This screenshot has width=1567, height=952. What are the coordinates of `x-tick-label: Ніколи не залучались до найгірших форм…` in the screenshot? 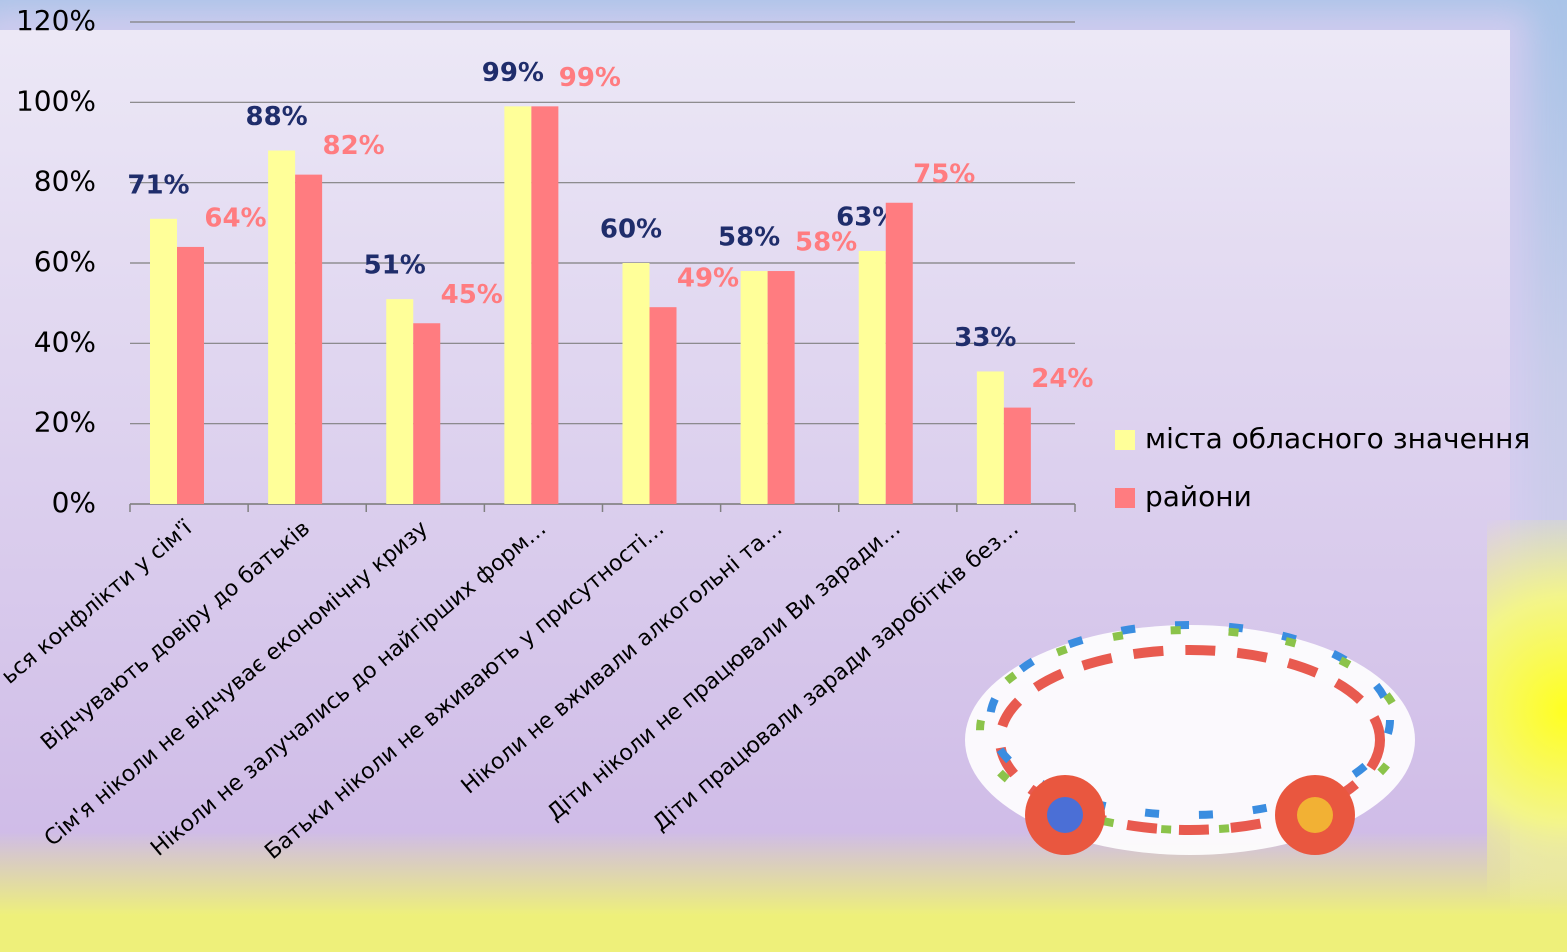 It's located at (348, 688).